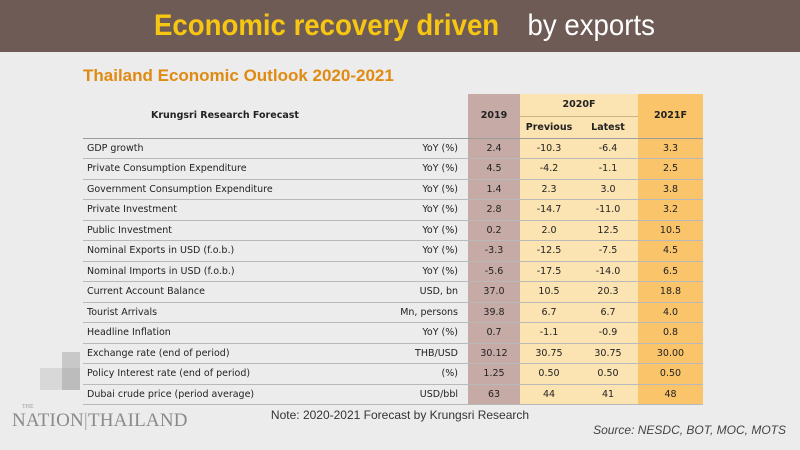  Describe the element at coordinates (608, 333) in the screenshot. I see `value-2020-latest: -0.9` at that location.